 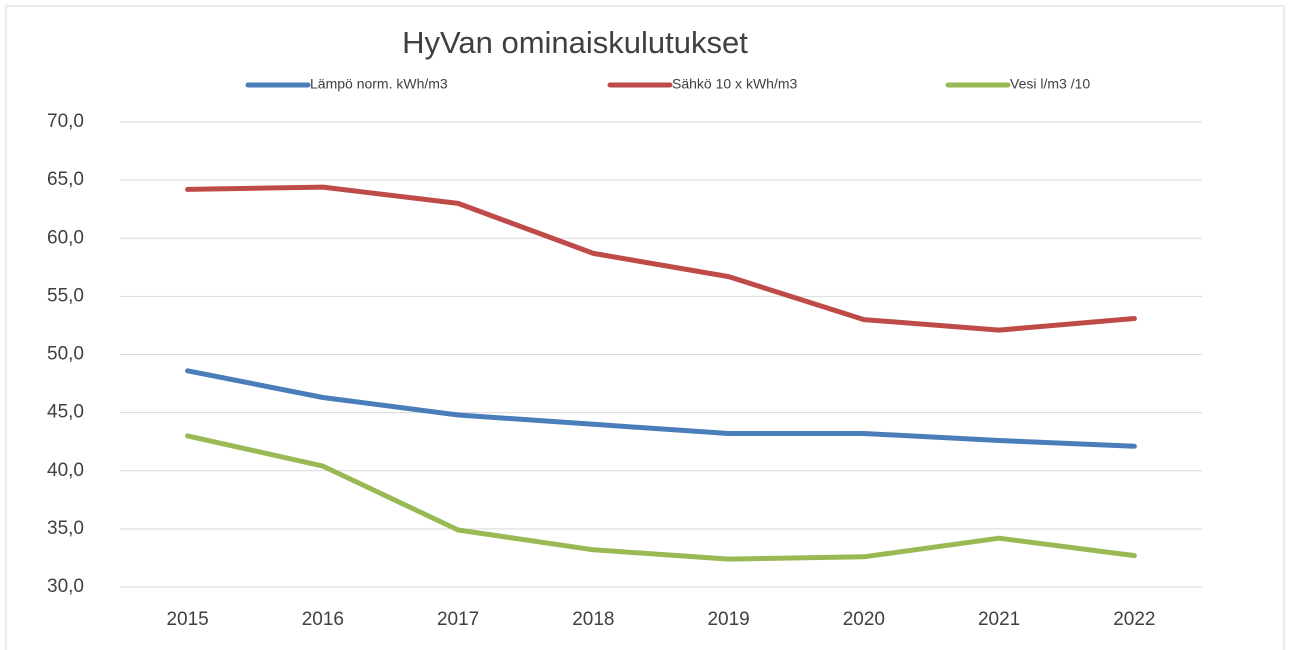 What do you see at coordinates (575, 42) in the screenshot?
I see `chart-title: HyVan ominaiskulutukset` at bounding box center [575, 42].